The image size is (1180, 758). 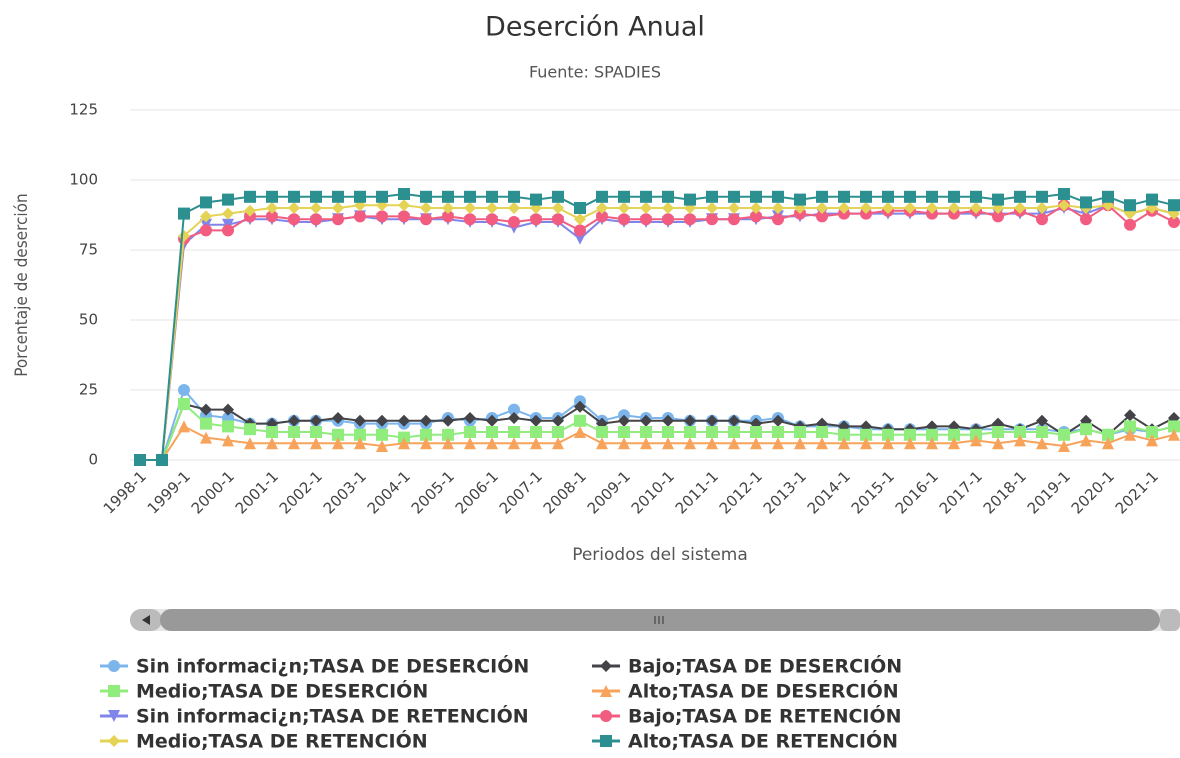 I want to click on x-tick-label: 2002-1, so click(x=301, y=492).